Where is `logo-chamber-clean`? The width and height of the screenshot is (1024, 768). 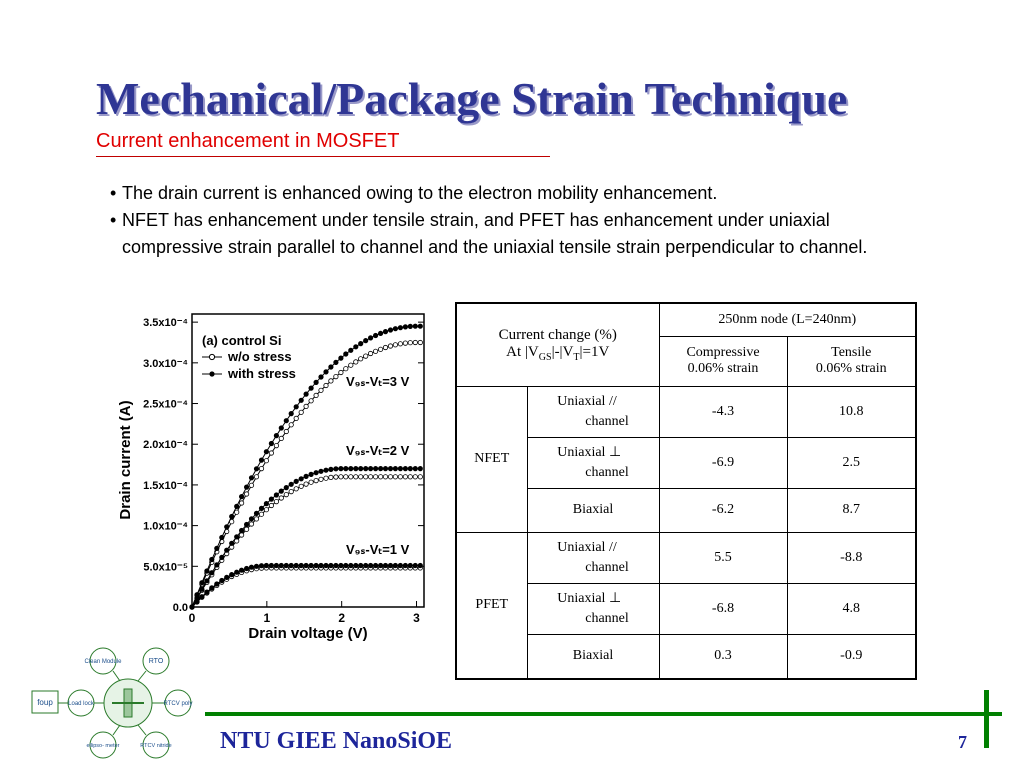 logo-chamber-clean is located at coordinates (103, 661).